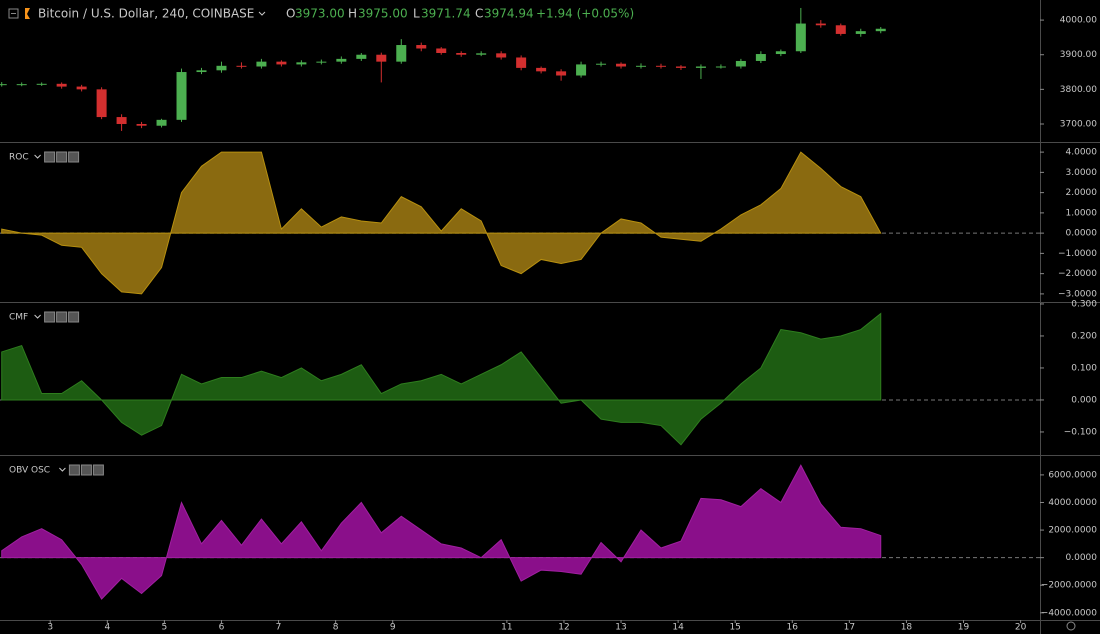 Image resolution: width=1100 pixels, height=634 pixels. What do you see at coordinates (18, 318) in the screenshot?
I see `indicator-title: CMF` at bounding box center [18, 318].